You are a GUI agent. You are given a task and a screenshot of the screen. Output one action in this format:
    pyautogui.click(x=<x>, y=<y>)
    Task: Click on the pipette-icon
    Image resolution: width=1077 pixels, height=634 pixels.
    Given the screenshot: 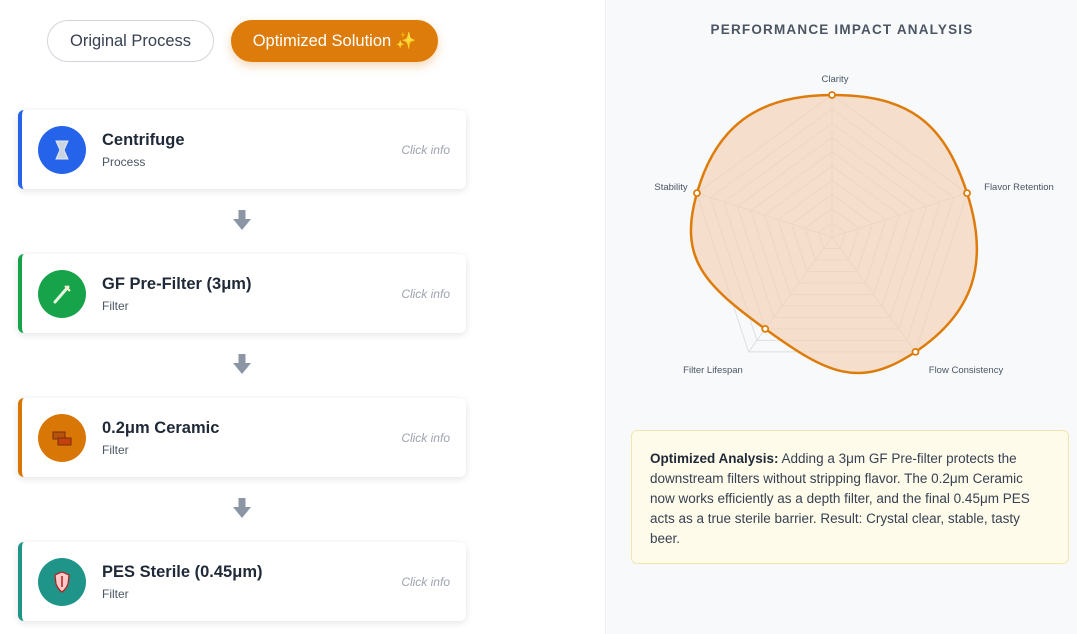 What is the action you would take?
    pyautogui.click(x=62, y=293)
    